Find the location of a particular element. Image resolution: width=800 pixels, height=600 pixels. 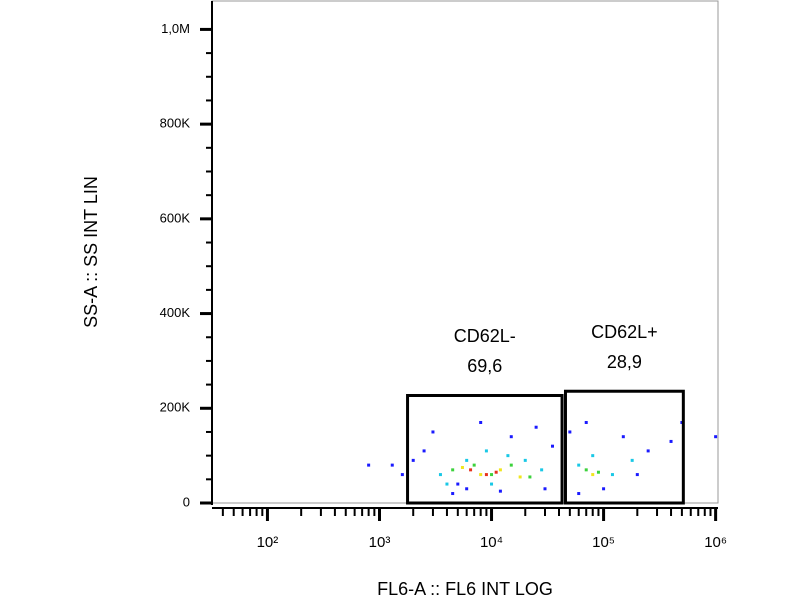

x-tick-label: 10⁶ is located at coordinates (715, 542).